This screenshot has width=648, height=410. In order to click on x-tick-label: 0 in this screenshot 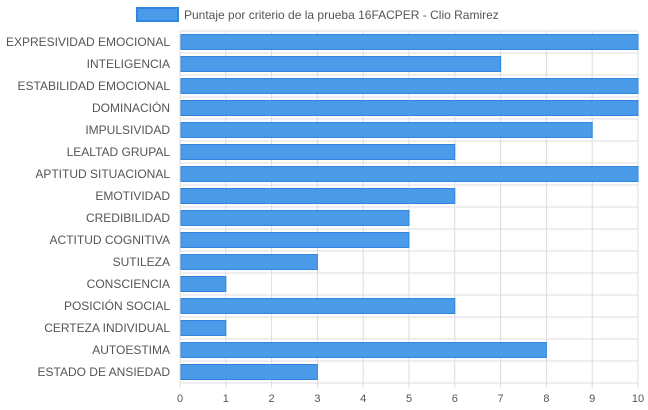, I will do `click(180, 399)`.